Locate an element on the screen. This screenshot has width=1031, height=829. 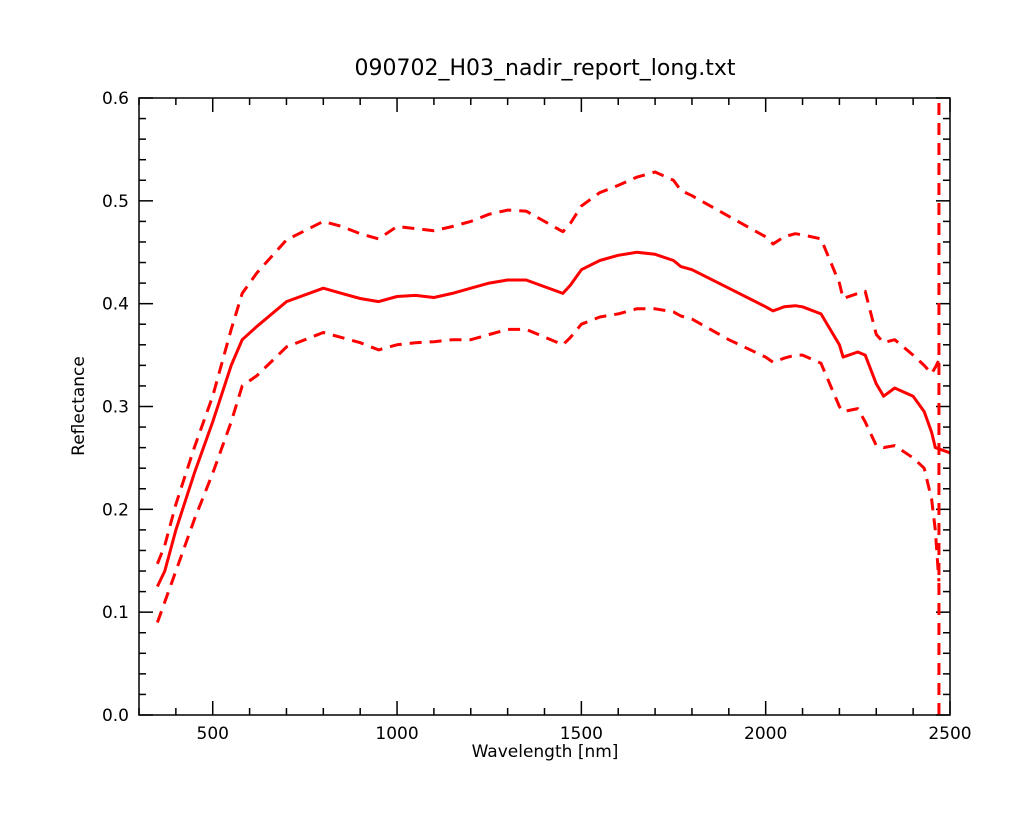
x-tick-label: 1500 is located at coordinates (581, 734).